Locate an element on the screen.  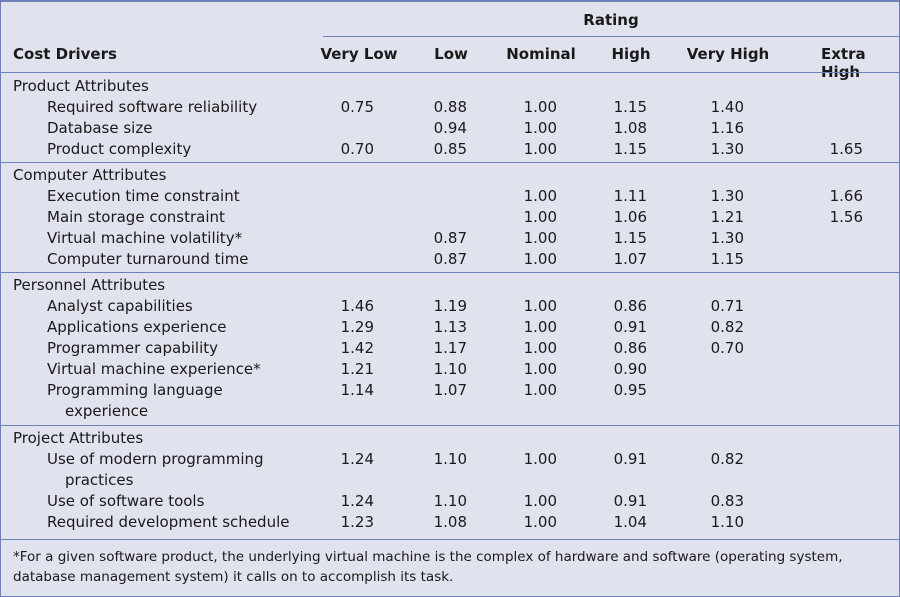
column-header-high: High is located at coordinates (631, 54).